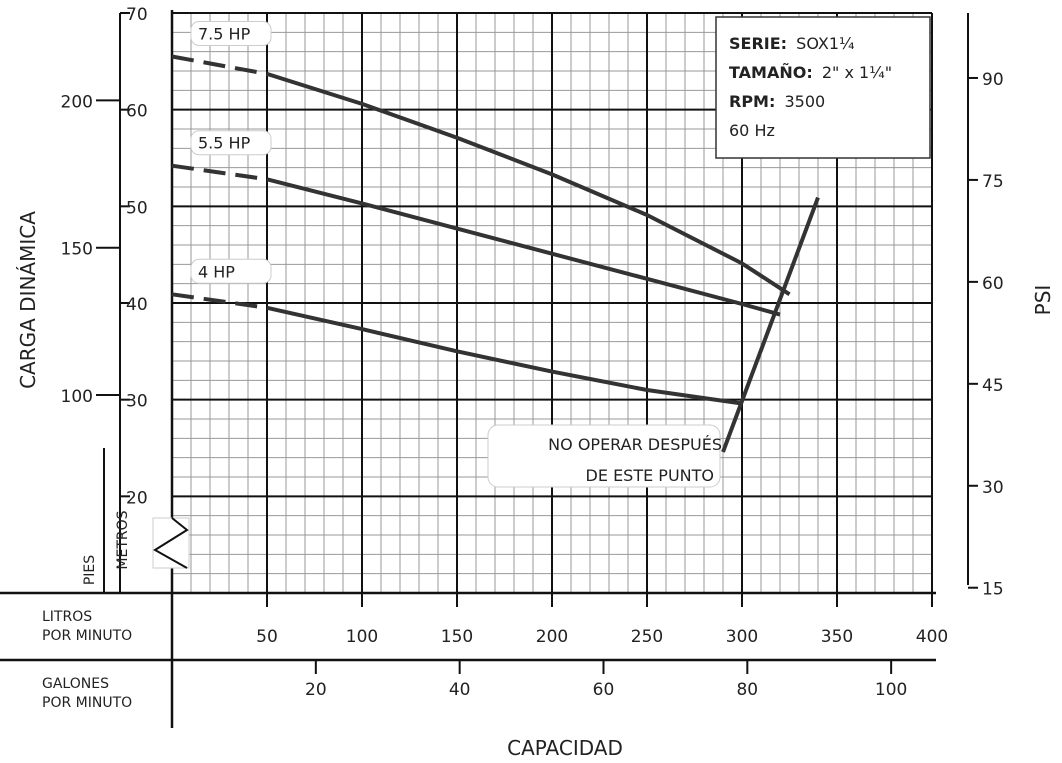 This screenshot has width=1062, height=763. I want to click on lpm-tick-label: 300, so click(742, 637).